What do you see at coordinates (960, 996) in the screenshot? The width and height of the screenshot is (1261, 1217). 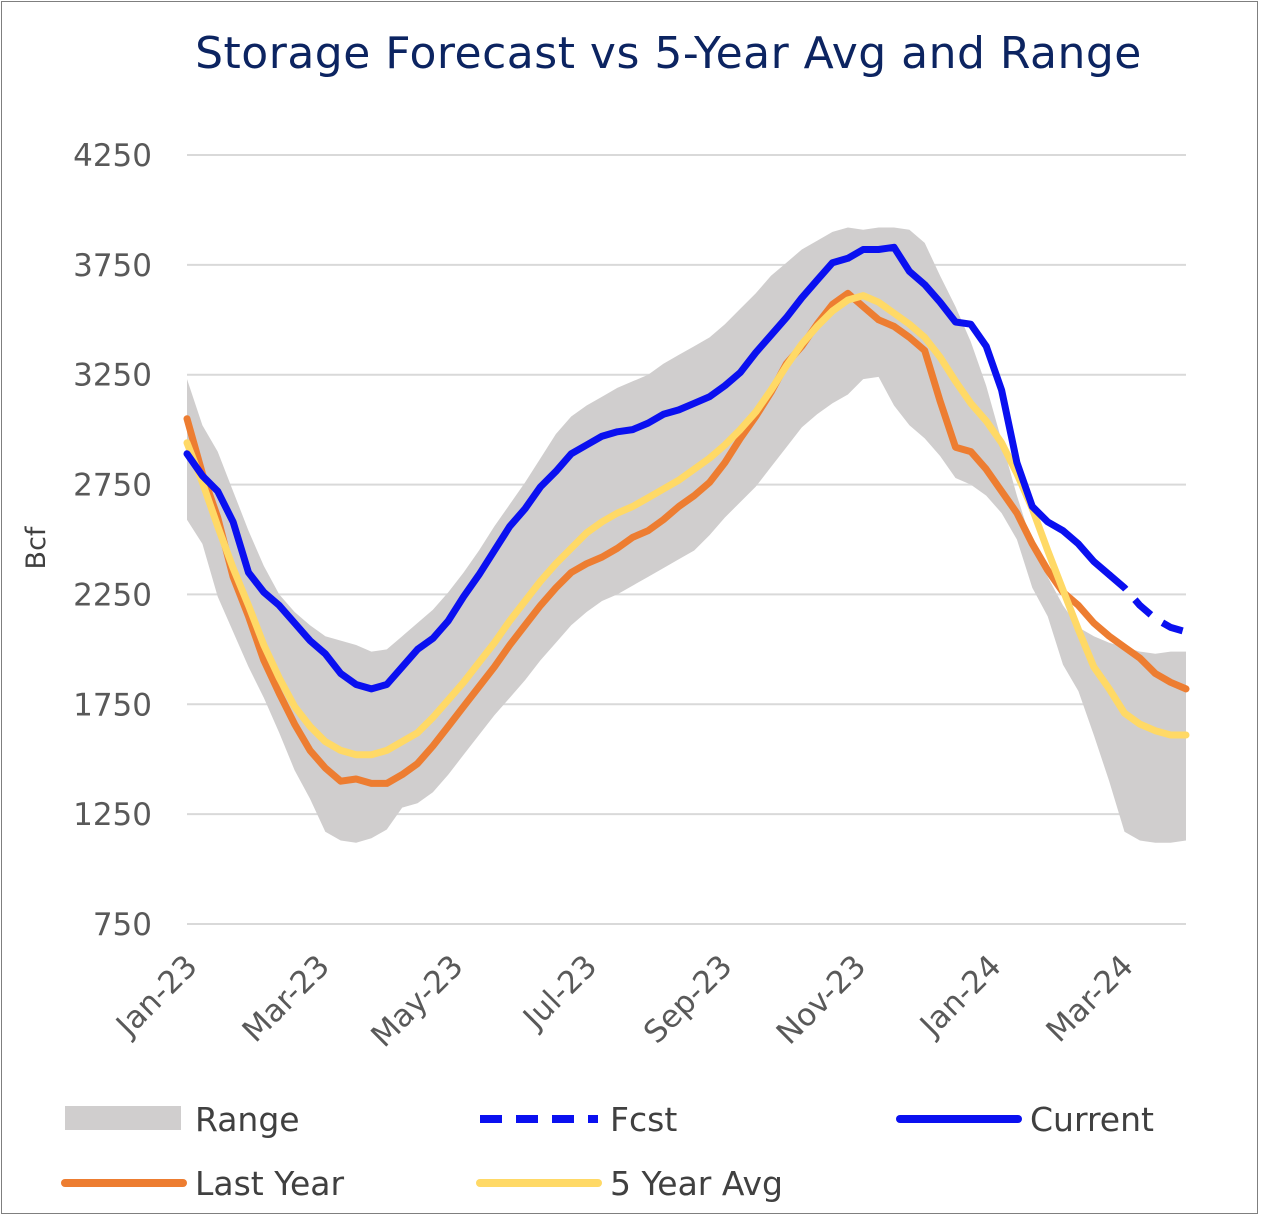 I see `x-tick-label: Jan-24` at bounding box center [960, 996].